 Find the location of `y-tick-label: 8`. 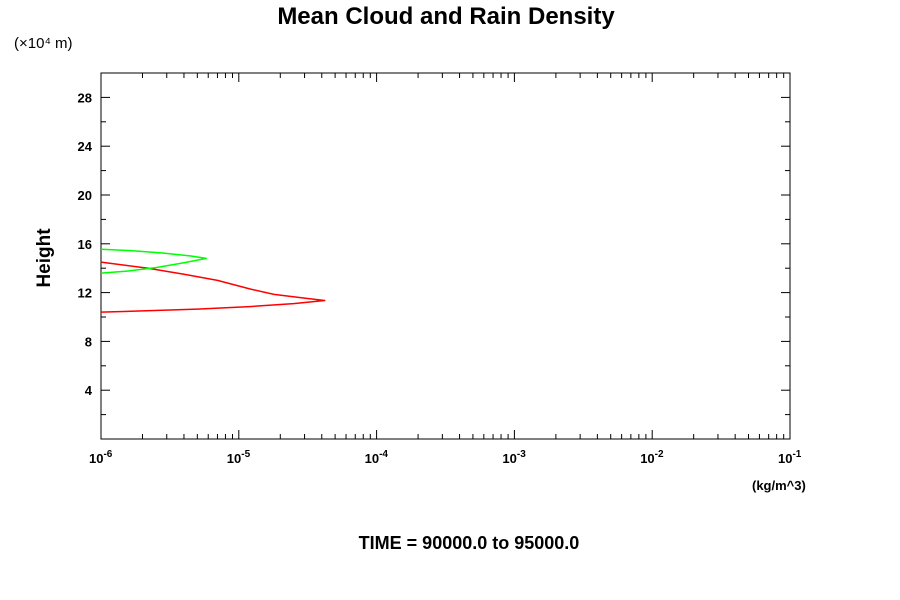

y-tick-label: 8 is located at coordinates (88, 341).